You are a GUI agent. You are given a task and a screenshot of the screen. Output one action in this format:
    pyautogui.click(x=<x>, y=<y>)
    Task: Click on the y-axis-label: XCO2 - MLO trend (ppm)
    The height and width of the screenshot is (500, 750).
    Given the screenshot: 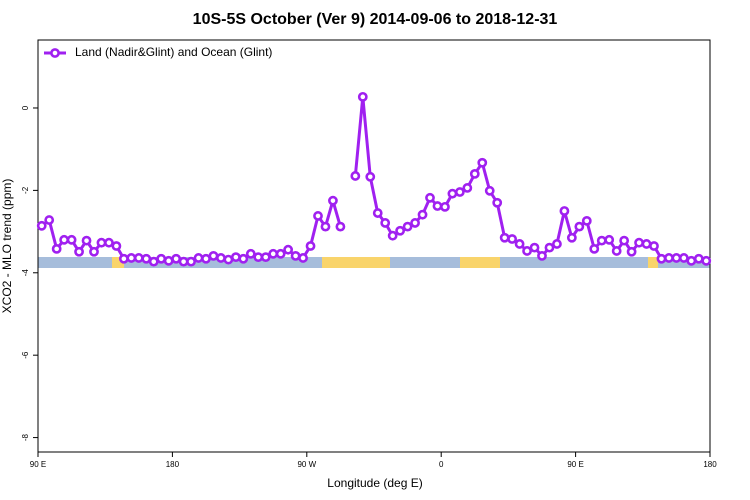 What is the action you would take?
    pyautogui.click(x=7, y=246)
    